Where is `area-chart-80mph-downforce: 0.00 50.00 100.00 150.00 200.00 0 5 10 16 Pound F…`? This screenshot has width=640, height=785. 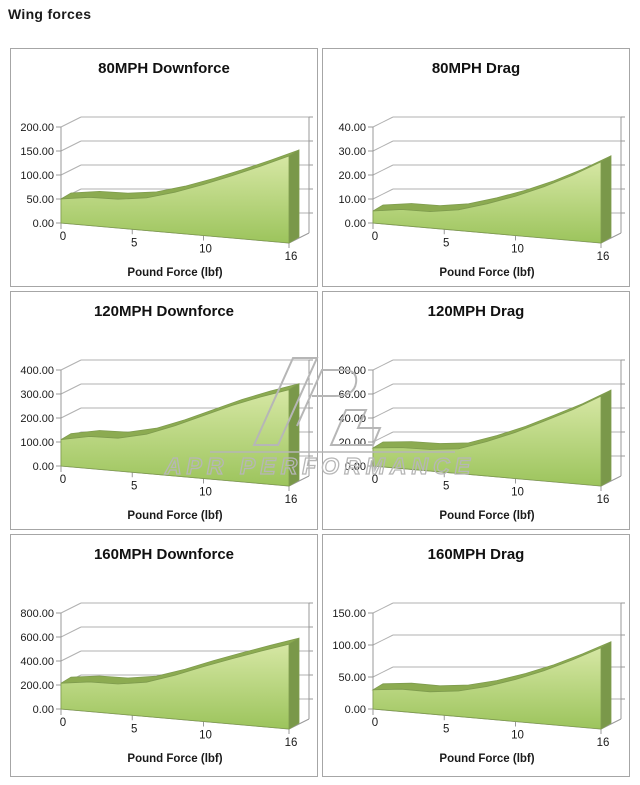 area-chart-80mph-downforce: 0.00 50.00 100.00 150.00 200.00 0 5 10 16 Pound F… is located at coordinates (166, 197).